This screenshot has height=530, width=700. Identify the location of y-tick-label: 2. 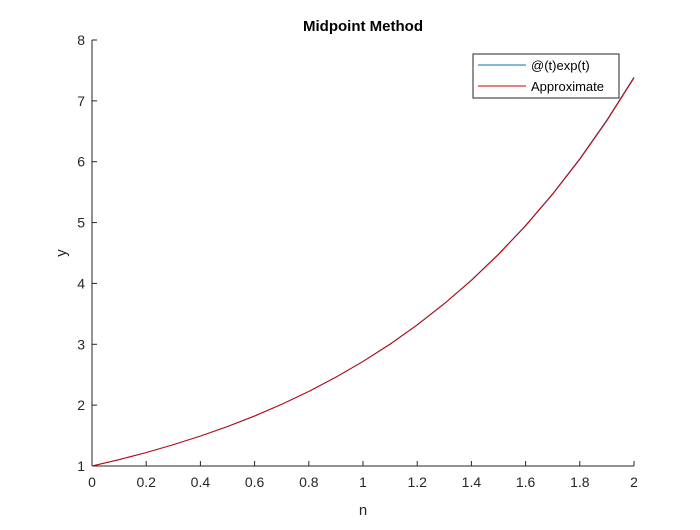
(81, 405).